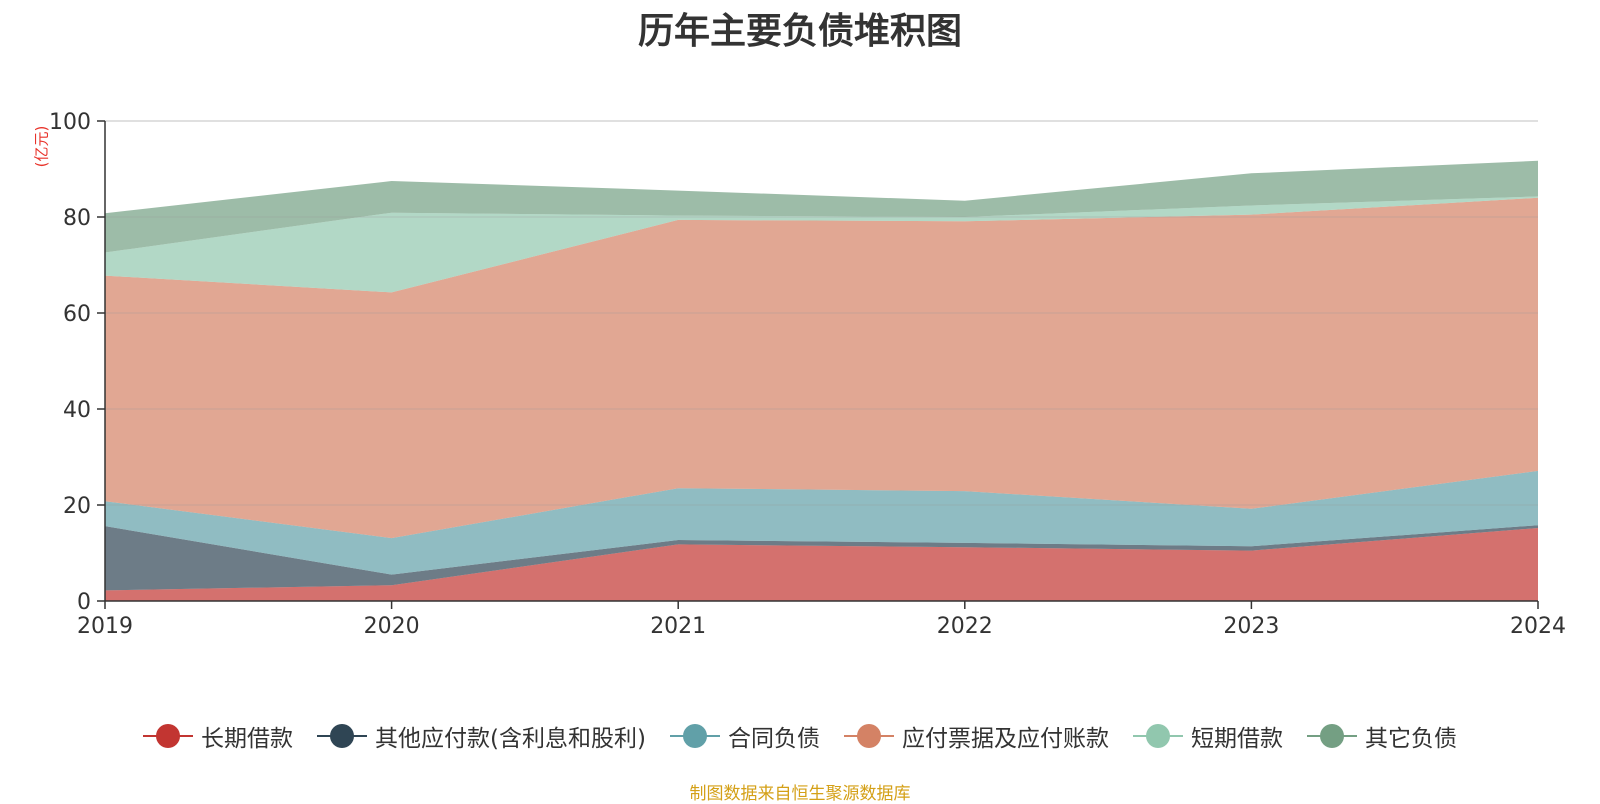  What do you see at coordinates (77, 218) in the screenshot?
I see `y-tick-label: 80` at bounding box center [77, 218].